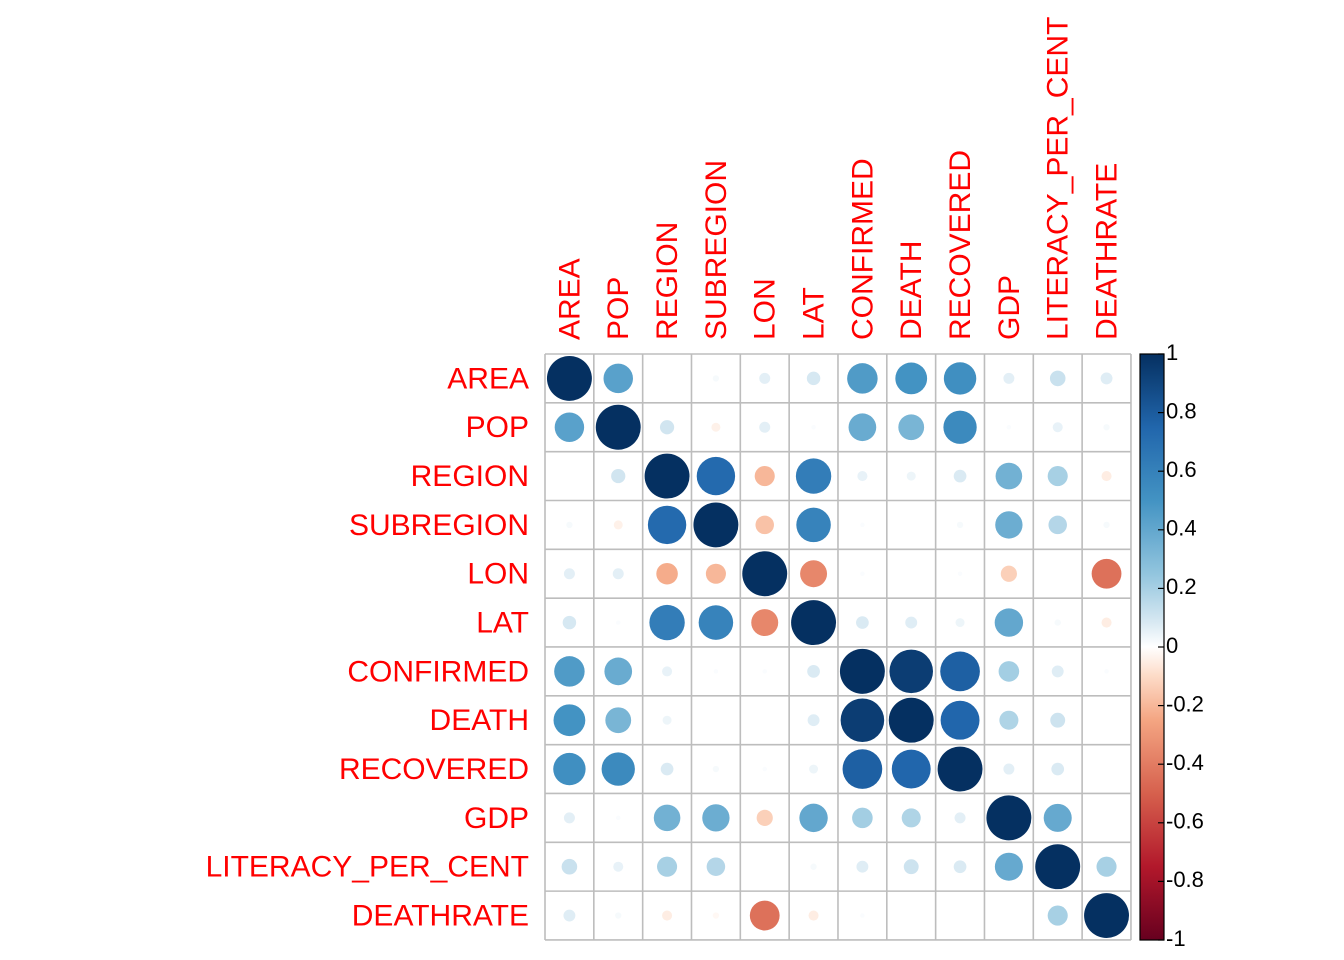 Image resolution: width=1344 pixels, height=960 pixels. Describe the element at coordinates (1009, 769) in the screenshot. I see `corr-circle-recovered-gdp` at that location.